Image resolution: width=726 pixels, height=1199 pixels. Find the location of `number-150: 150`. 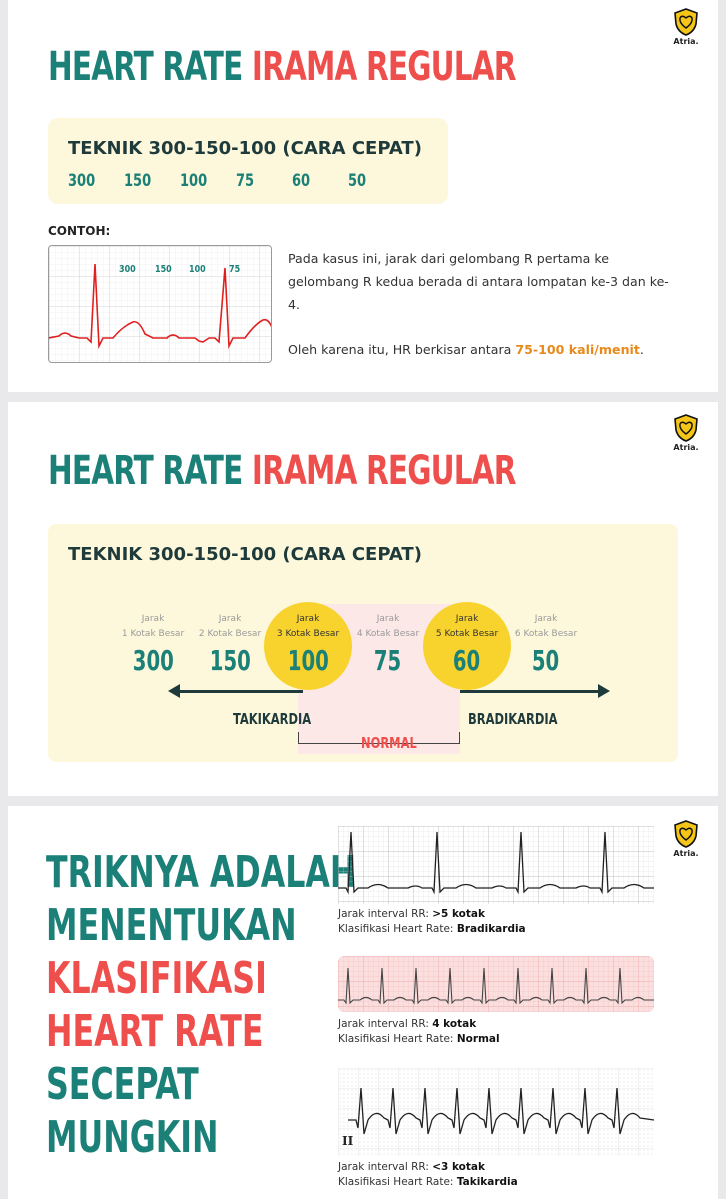

number-150: 150 is located at coordinates (138, 181).